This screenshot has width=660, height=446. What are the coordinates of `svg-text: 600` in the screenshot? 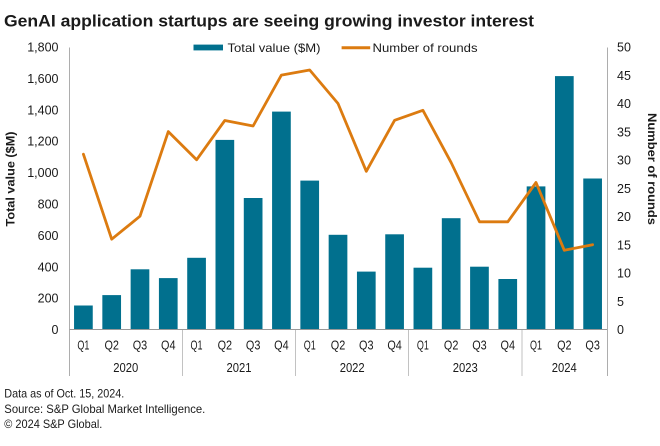 It's located at (48, 236).